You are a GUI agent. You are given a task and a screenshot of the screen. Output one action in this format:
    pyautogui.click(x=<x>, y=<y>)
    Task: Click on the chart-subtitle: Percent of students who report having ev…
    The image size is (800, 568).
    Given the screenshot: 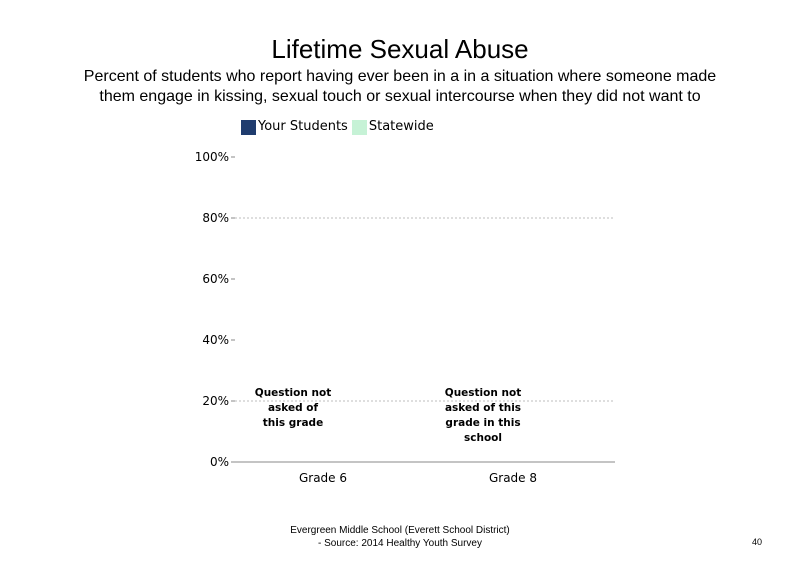 What is the action you would take?
    pyautogui.click(x=400, y=86)
    